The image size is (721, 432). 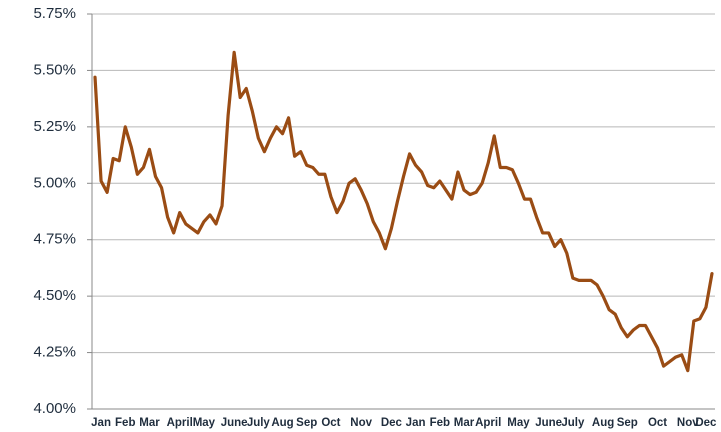 What do you see at coordinates (54, 239) in the screenshot?
I see `y-tick-label: 4.75%` at bounding box center [54, 239].